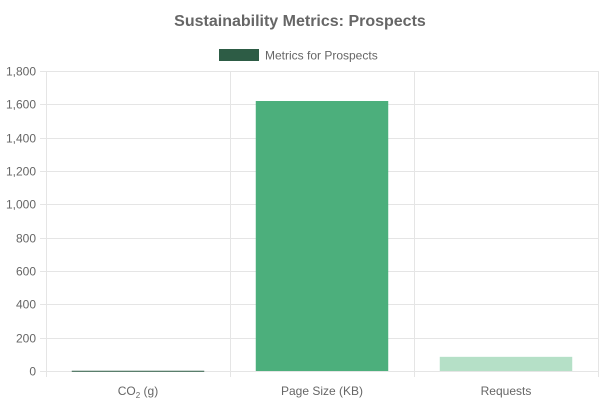 This screenshot has height=400, width=600. Describe the element at coordinates (239, 55) in the screenshot. I see `legend-swatch` at that location.